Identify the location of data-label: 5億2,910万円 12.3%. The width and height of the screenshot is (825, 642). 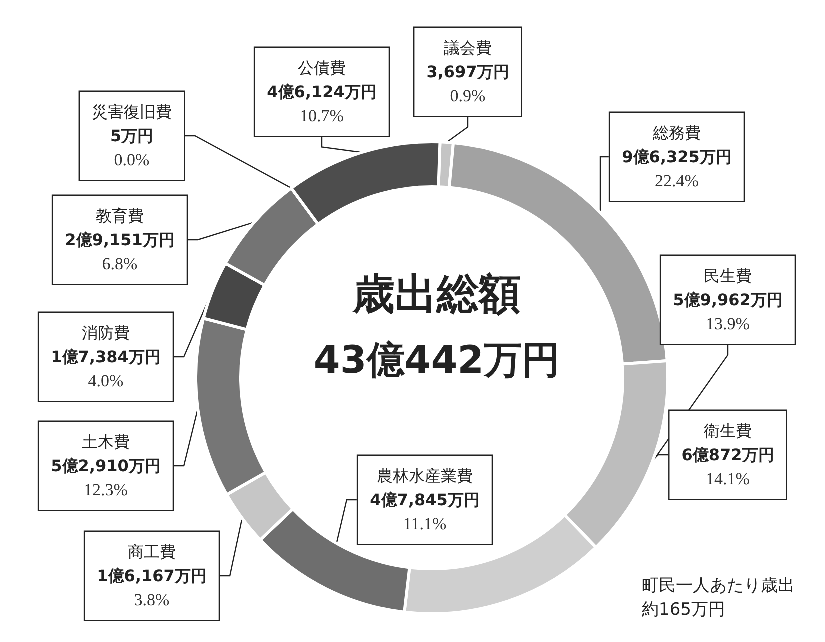
(106, 478).